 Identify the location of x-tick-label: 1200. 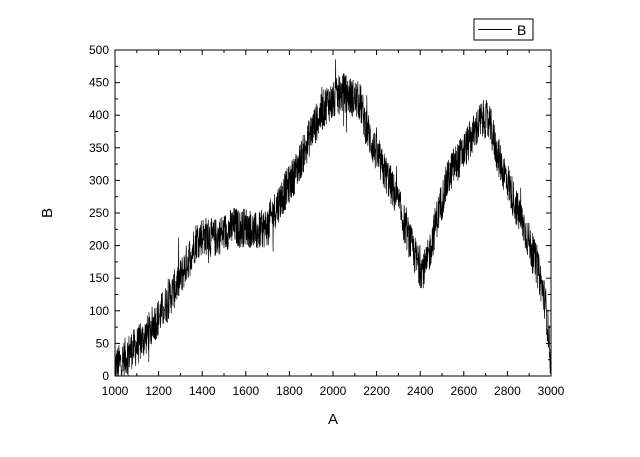
(158, 391).